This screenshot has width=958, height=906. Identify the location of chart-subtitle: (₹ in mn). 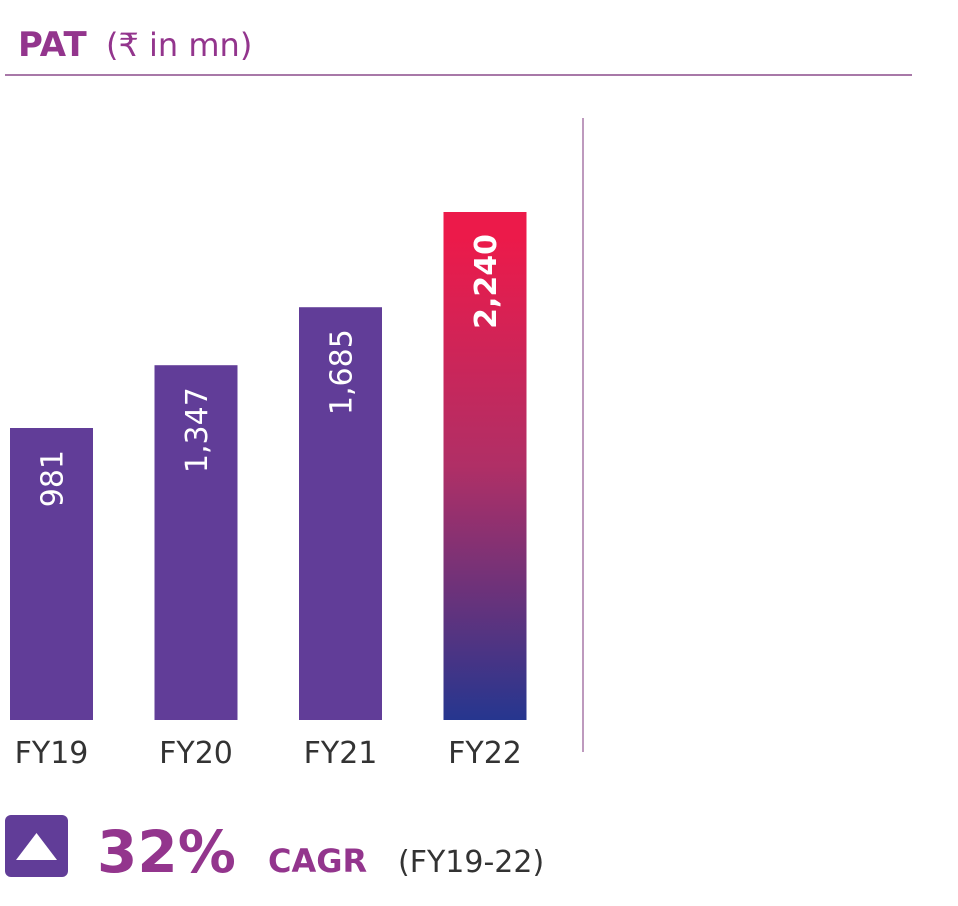
(179, 45).